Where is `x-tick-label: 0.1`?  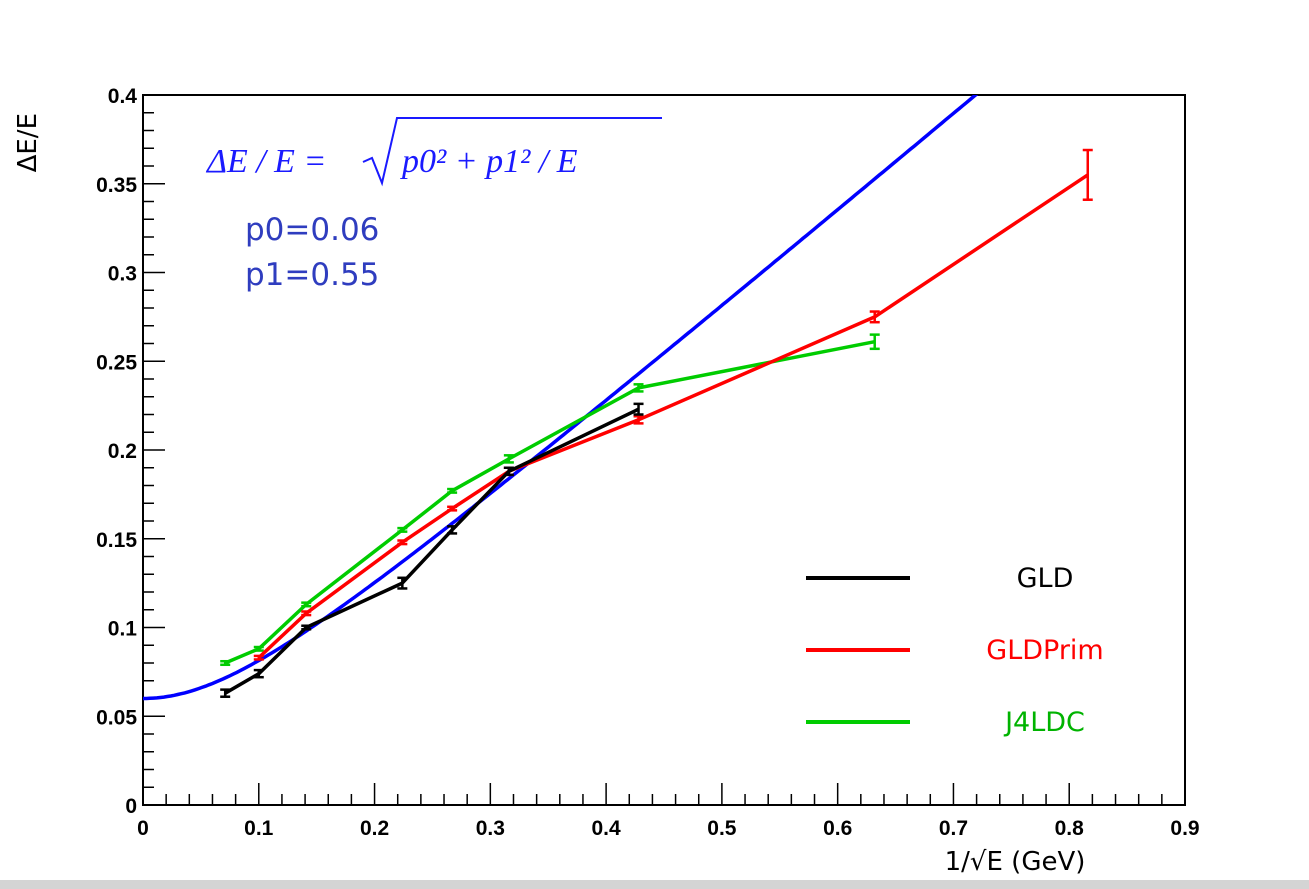
x-tick-label: 0.1 is located at coordinates (259, 828).